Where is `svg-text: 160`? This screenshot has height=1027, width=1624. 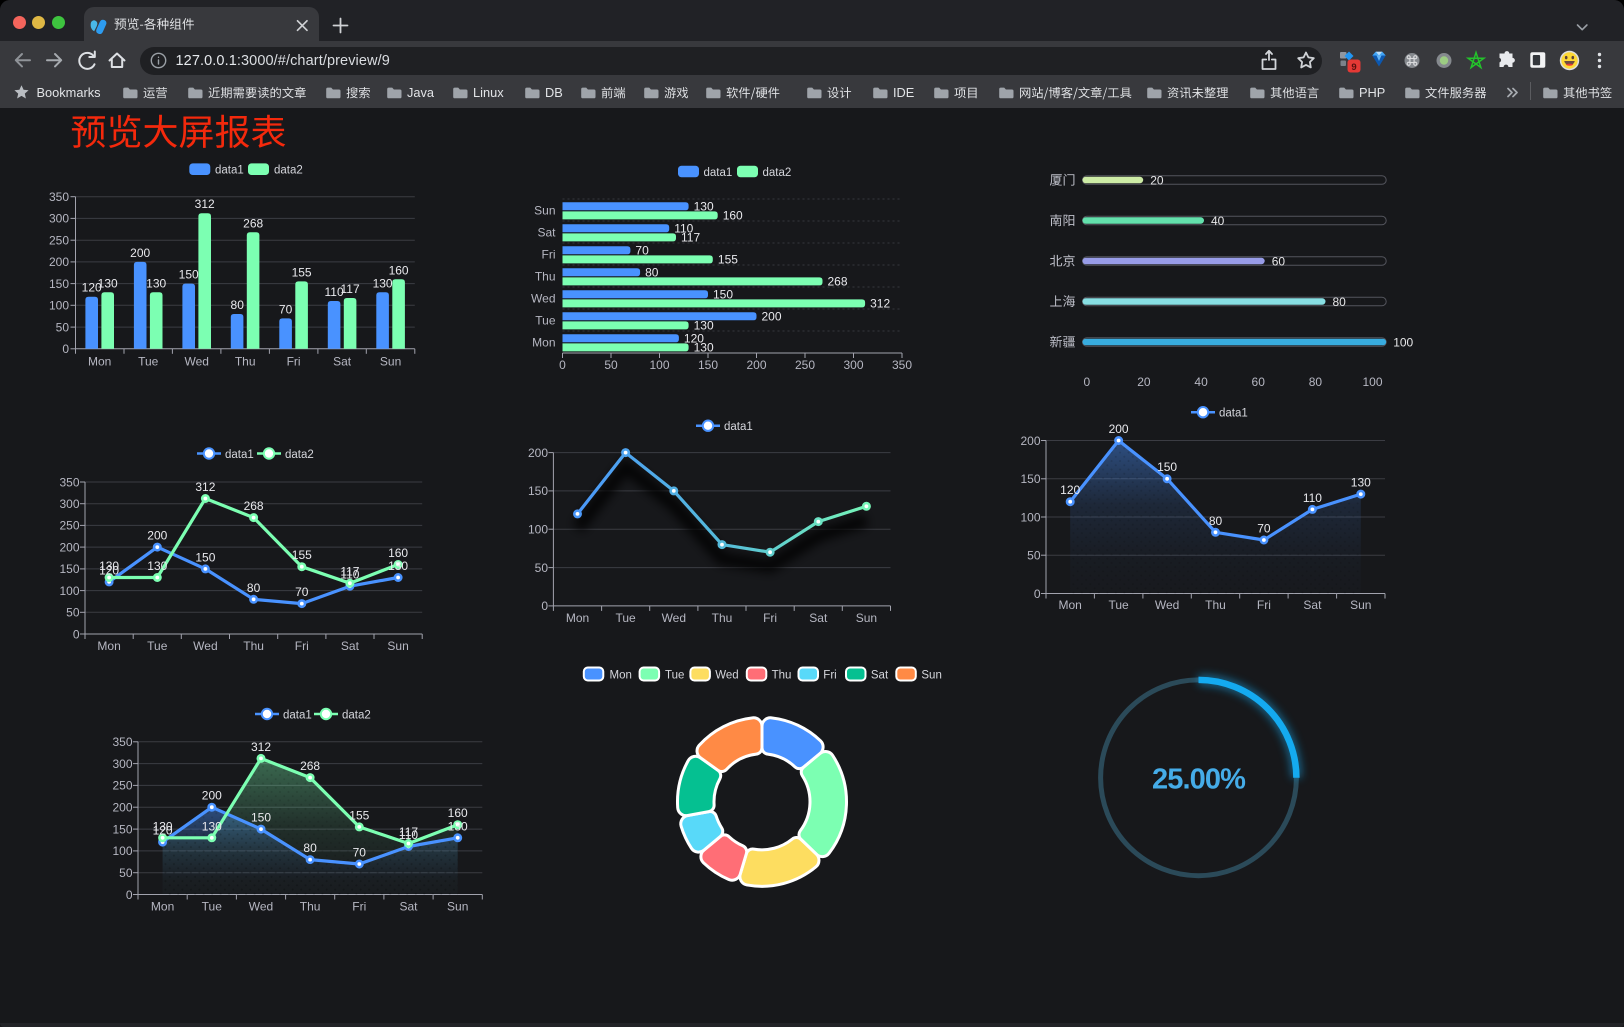 svg-text: 160 is located at coordinates (399, 270).